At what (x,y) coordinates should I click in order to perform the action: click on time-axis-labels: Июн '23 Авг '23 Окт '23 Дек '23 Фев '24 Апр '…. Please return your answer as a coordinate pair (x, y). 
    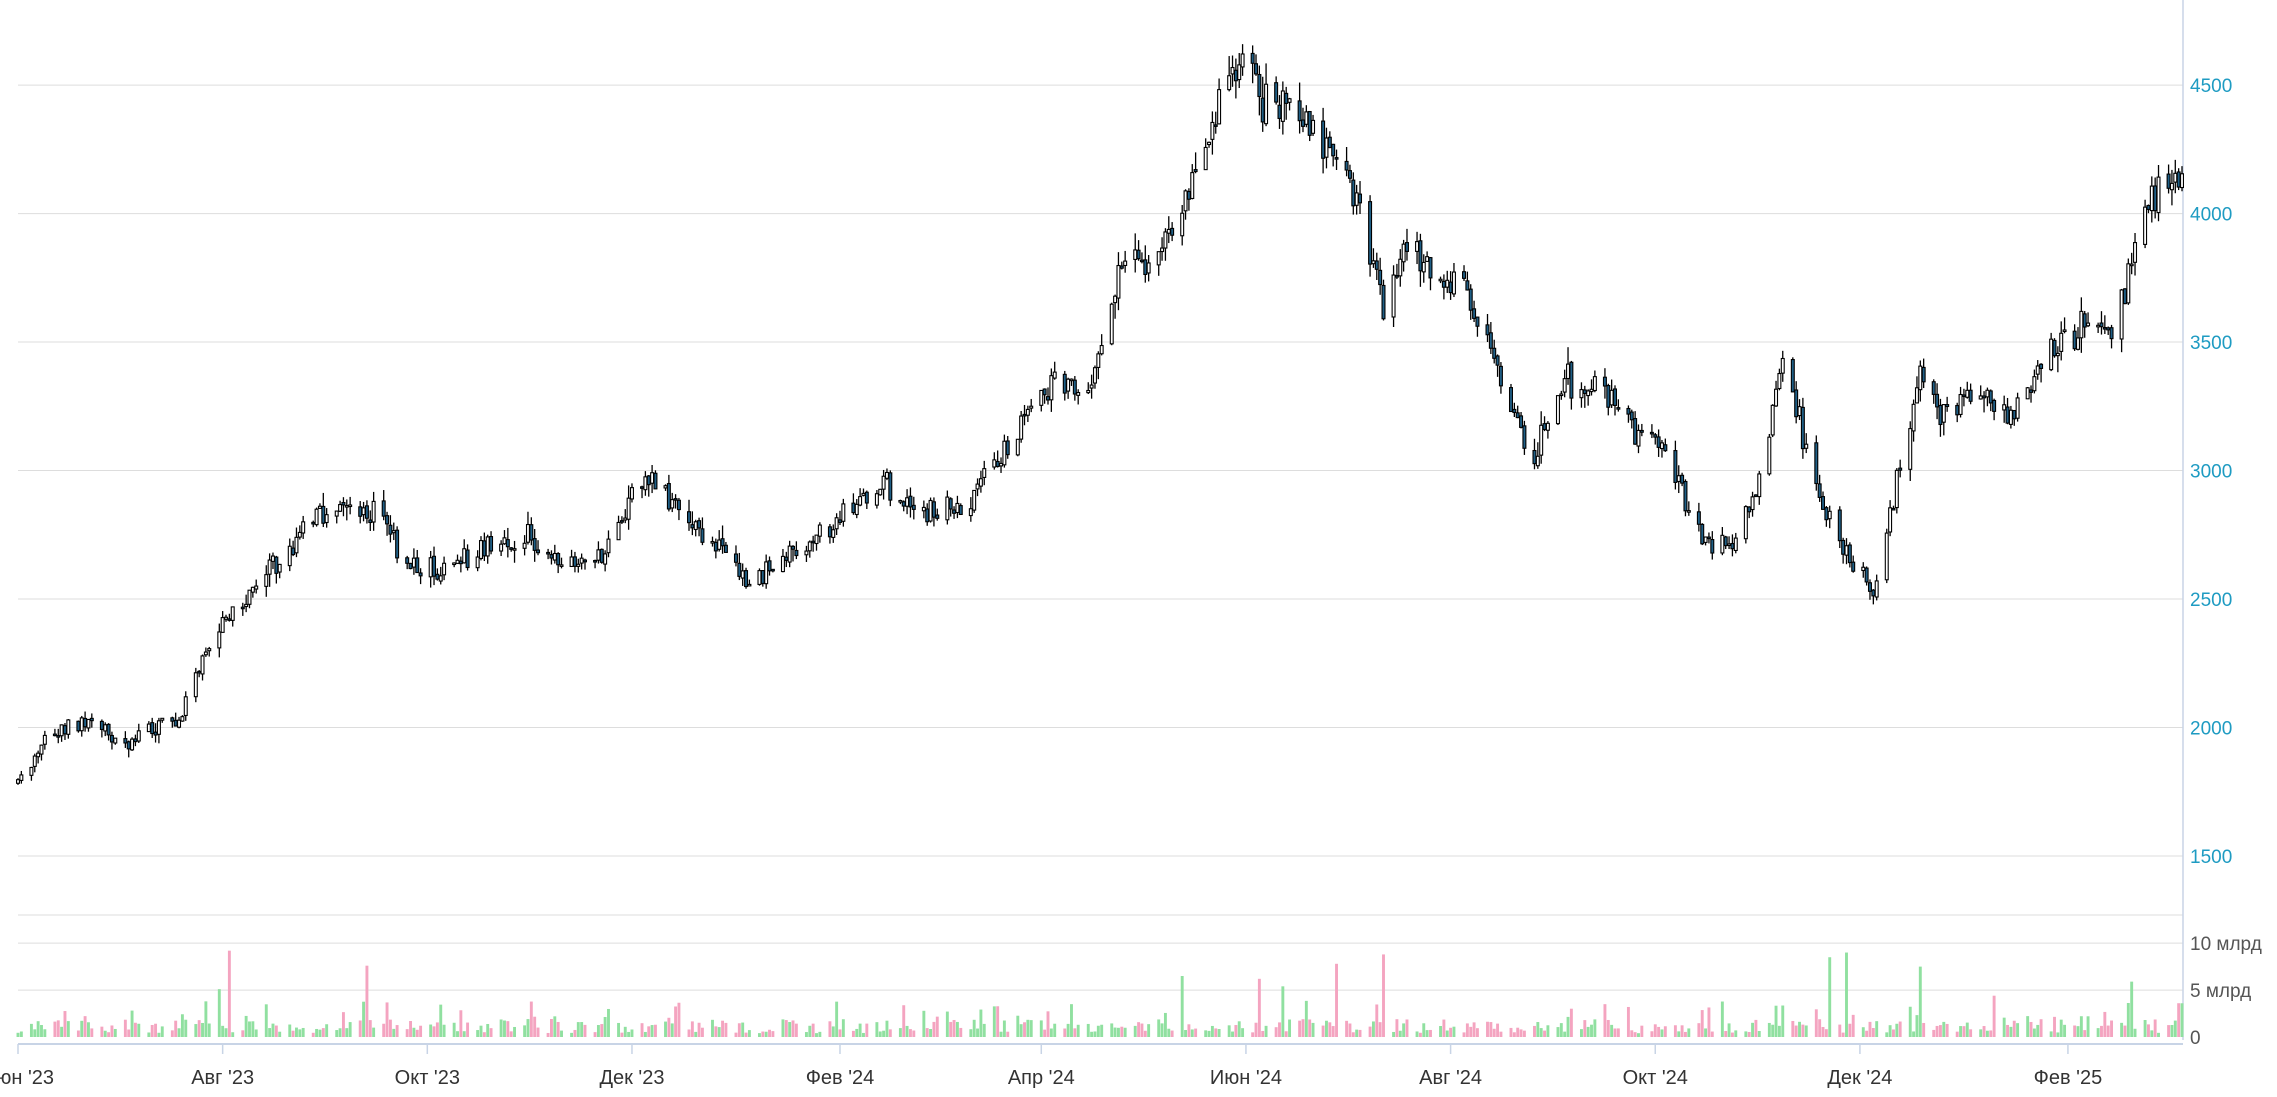
    Looking at the image, I should click on (1051, 1066).